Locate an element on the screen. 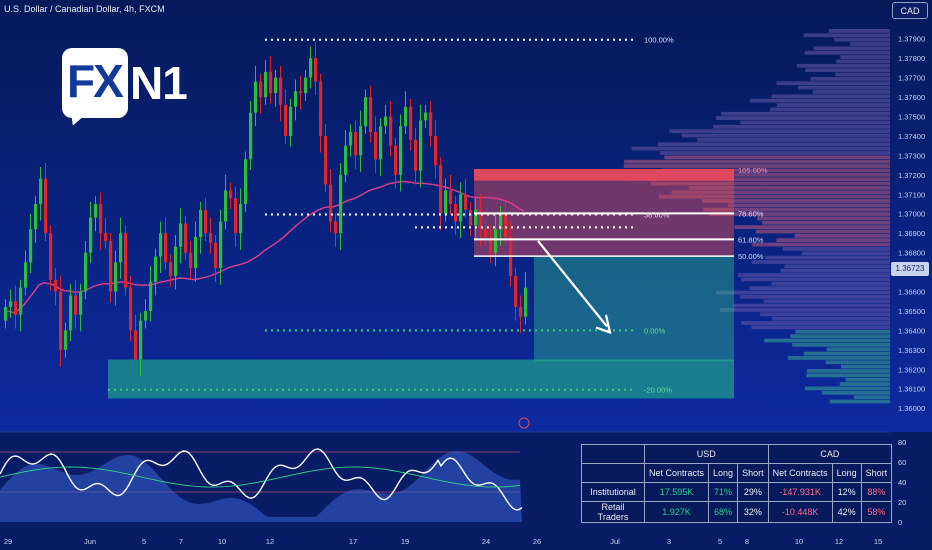 Image resolution: width=932 pixels, height=550 pixels. x-axis-tick-label: 7 is located at coordinates (181, 541).